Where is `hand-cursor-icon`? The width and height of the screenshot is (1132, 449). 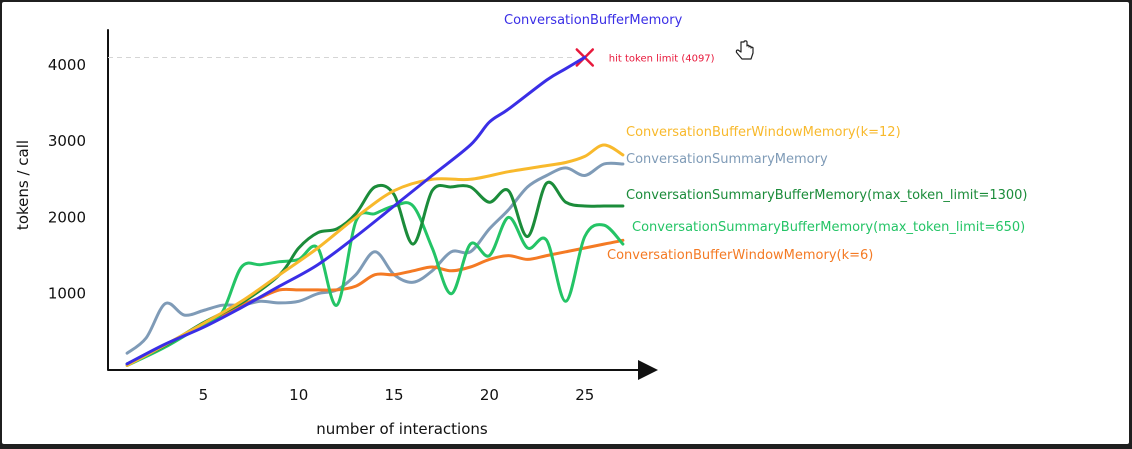 hand-cursor-icon is located at coordinates (744, 50).